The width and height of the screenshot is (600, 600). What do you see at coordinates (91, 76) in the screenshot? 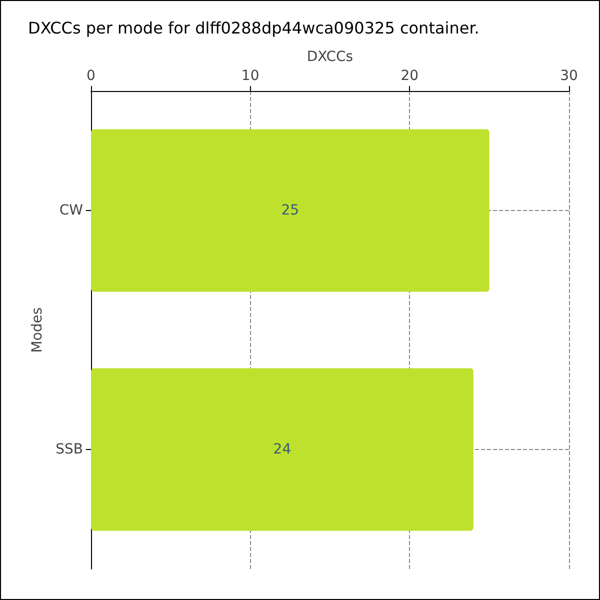
I see `x-tick-label: 0` at bounding box center [91, 76].